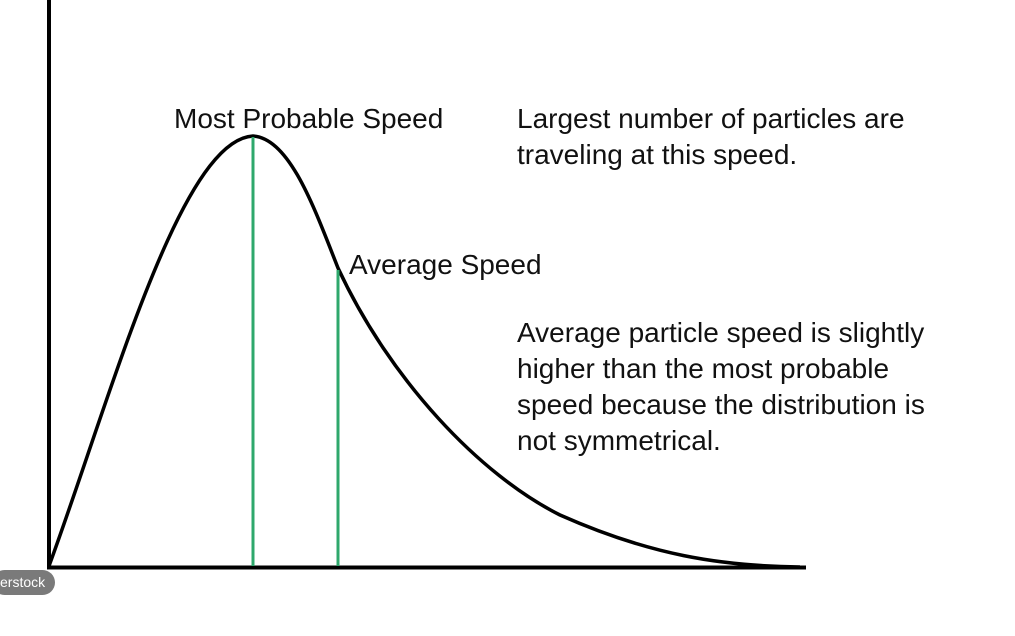  What do you see at coordinates (308, 118) in the screenshot?
I see `most-probable-speed-label: Most Probable Speed` at bounding box center [308, 118].